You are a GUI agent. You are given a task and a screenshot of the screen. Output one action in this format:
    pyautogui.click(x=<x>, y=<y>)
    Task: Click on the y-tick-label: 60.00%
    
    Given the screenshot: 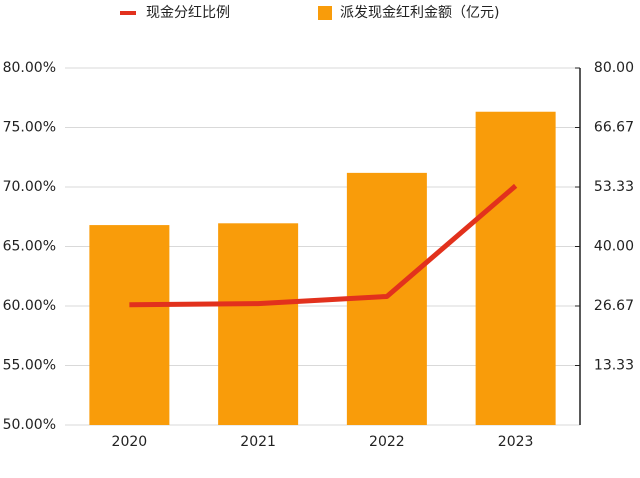 What is the action you would take?
    pyautogui.click(x=29, y=306)
    